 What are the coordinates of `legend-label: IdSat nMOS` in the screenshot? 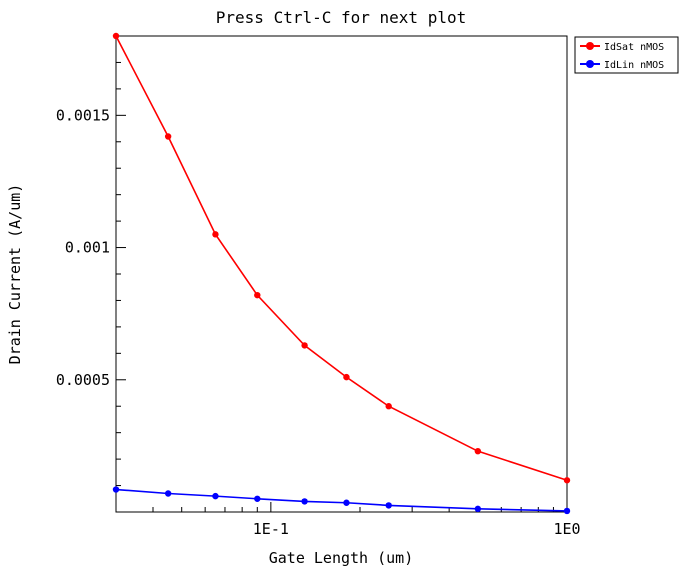 It's located at (634, 47).